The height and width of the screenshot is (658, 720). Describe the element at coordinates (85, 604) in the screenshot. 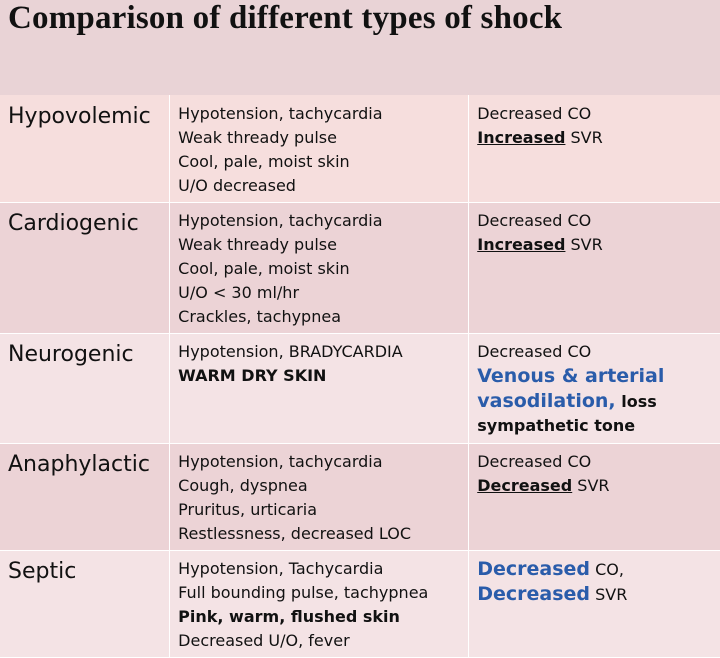

I see `shock-type-cell: Septic` at that location.